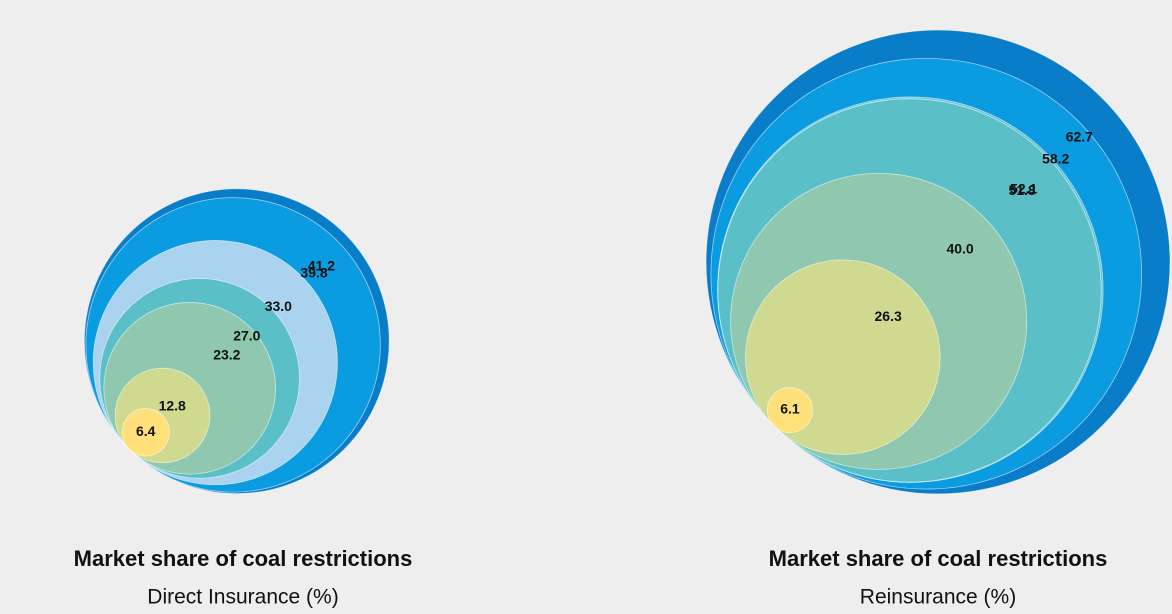 The height and width of the screenshot is (614, 1172). I want to click on value-label: 33.0, so click(278, 306).